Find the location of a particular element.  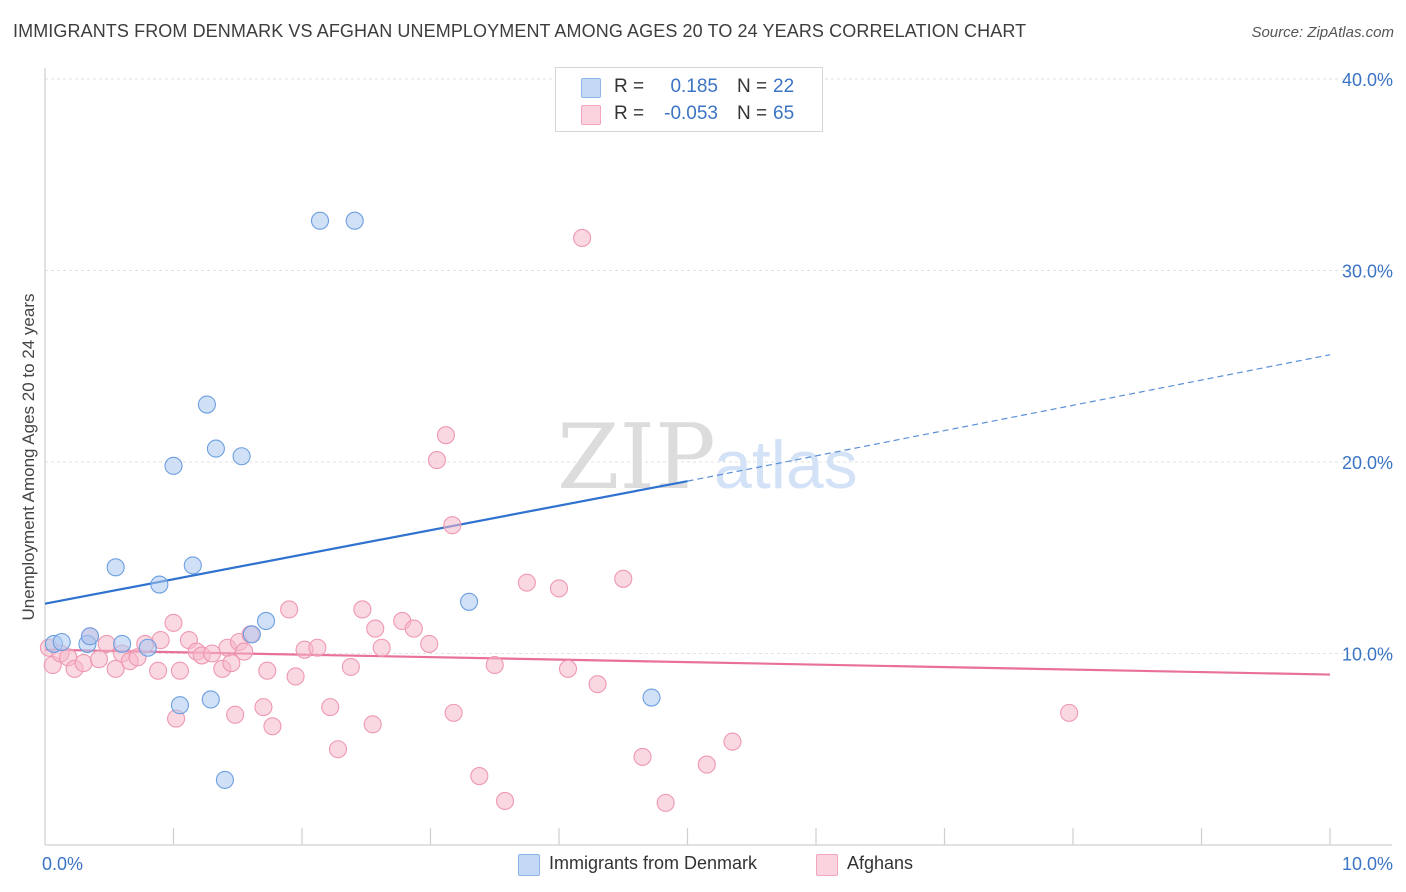

y-tick-label: 30.0% is located at coordinates (1367, 272).